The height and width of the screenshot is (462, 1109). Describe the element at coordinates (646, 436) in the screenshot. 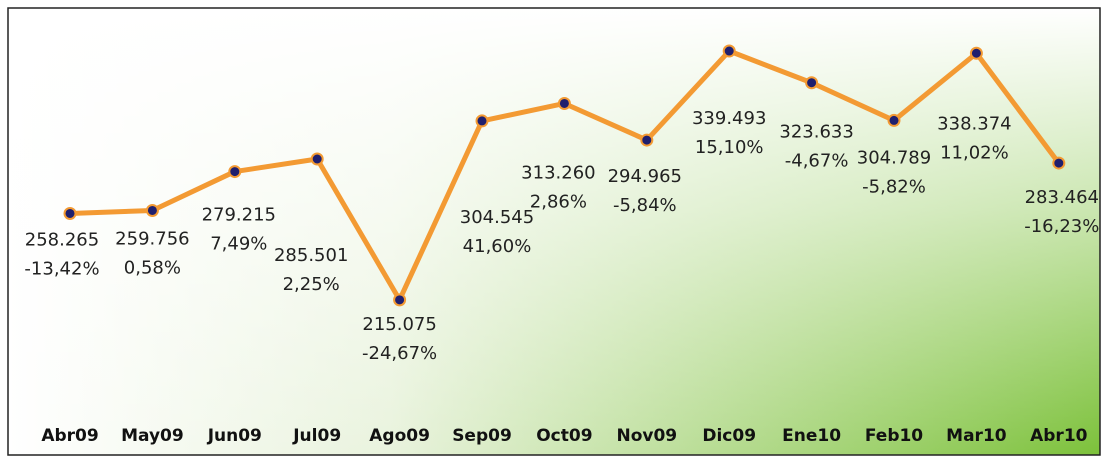

I see `x-tick-label: Nov09` at that location.